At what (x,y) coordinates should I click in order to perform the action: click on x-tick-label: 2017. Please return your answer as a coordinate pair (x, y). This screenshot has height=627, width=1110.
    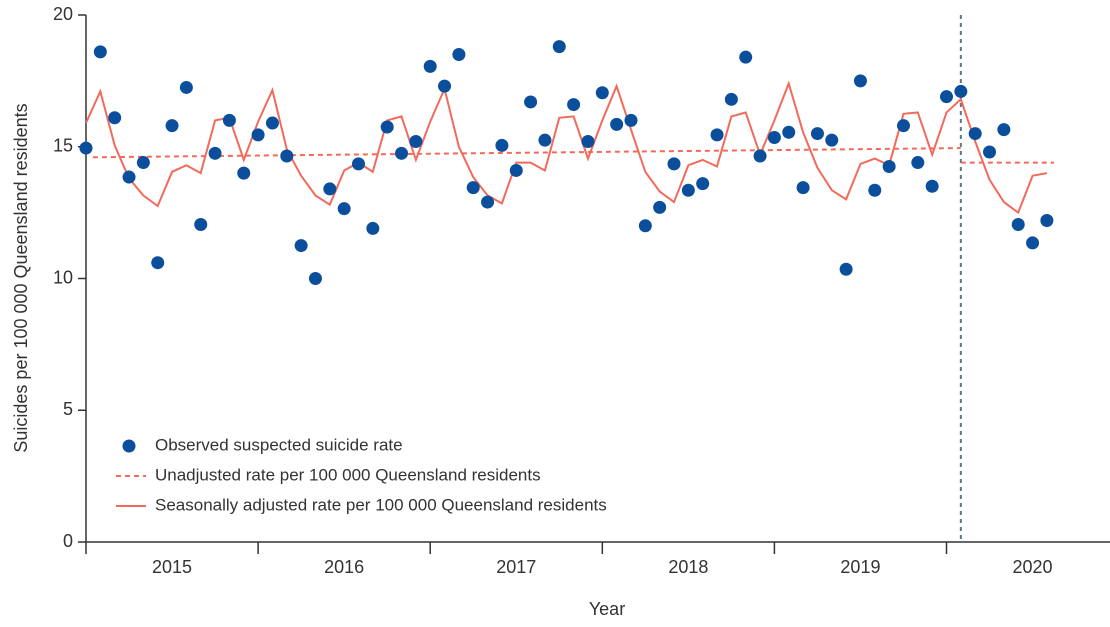
    Looking at the image, I should click on (516, 567).